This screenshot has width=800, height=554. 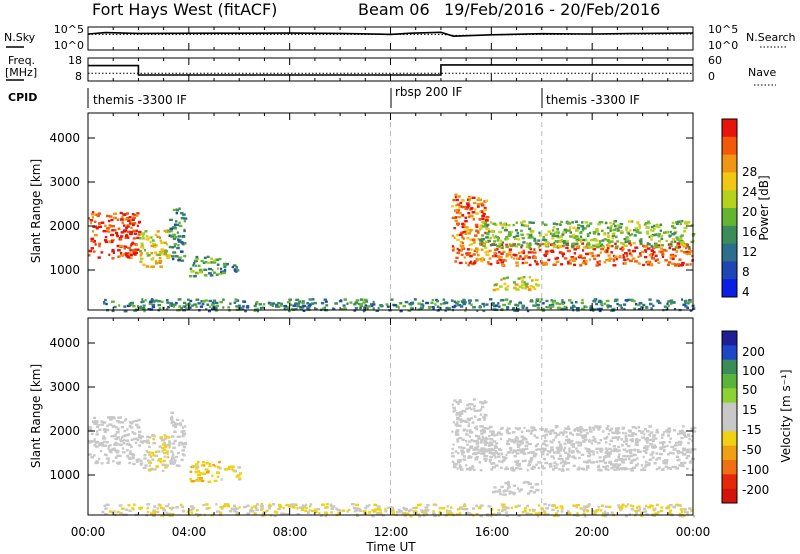 I want to click on sky-right-tick-high: 10^5, so click(x=723, y=29).